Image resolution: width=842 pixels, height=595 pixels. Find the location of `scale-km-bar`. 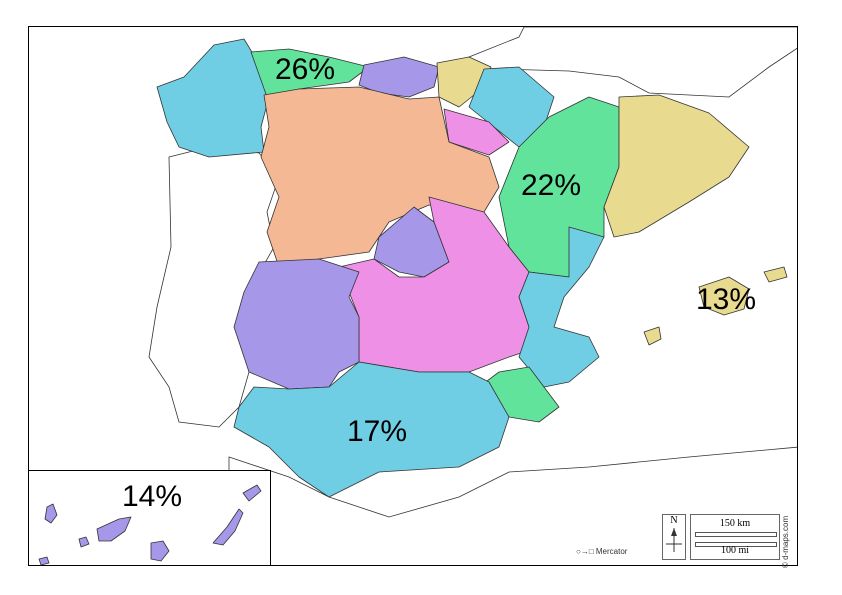

scale-km-bar is located at coordinates (736, 534).